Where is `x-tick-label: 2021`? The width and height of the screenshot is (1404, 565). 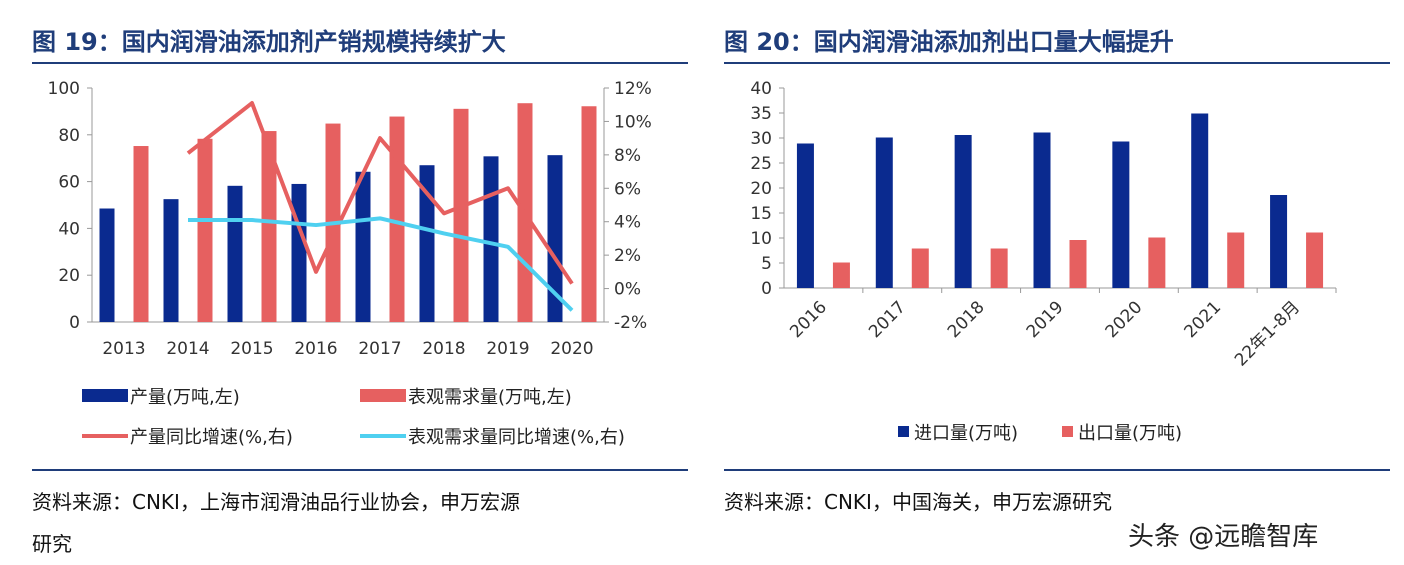
x-tick-label: 2021 is located at coordinates (1203, 319).